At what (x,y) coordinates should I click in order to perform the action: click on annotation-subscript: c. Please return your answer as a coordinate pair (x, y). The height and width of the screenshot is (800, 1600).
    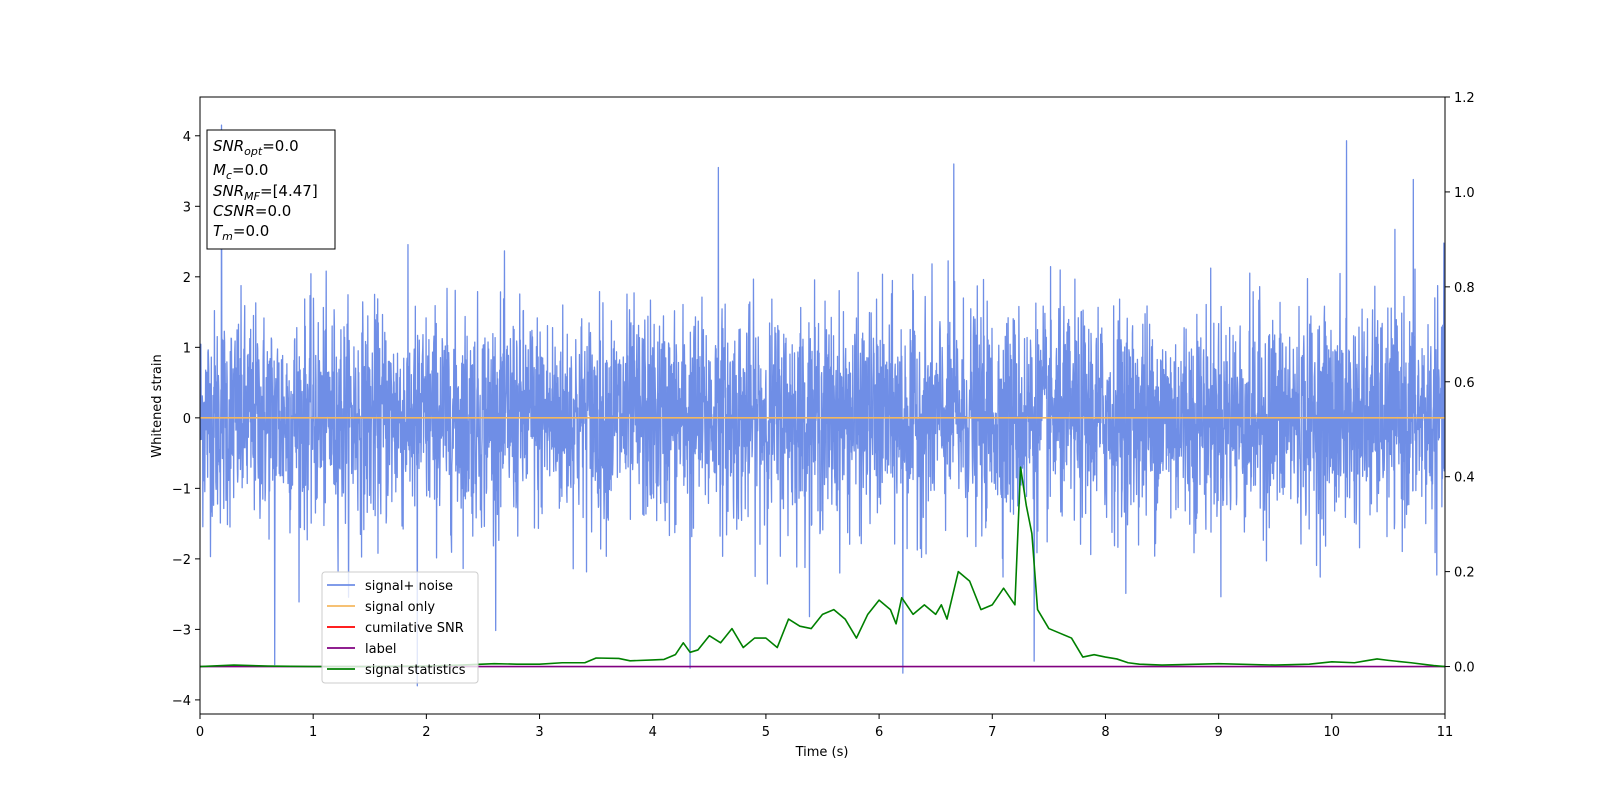
    Looking at the image, I should click on (229, 175).